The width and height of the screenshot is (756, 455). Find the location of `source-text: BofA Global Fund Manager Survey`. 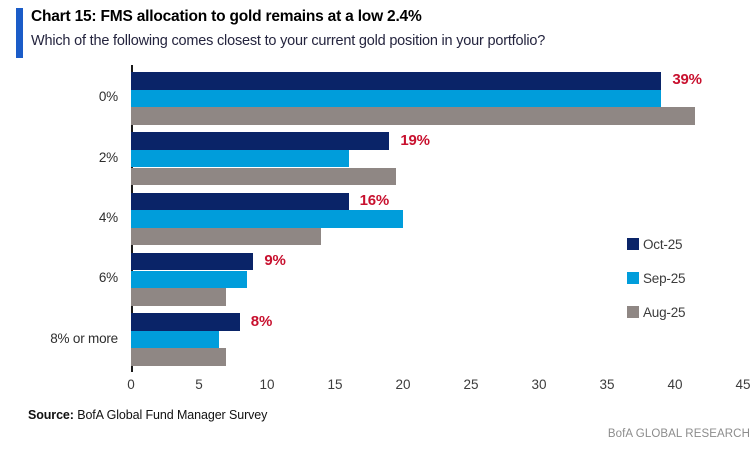

source-text: BofA Global Fund Manager Survey is located at coordinates (170, 415).